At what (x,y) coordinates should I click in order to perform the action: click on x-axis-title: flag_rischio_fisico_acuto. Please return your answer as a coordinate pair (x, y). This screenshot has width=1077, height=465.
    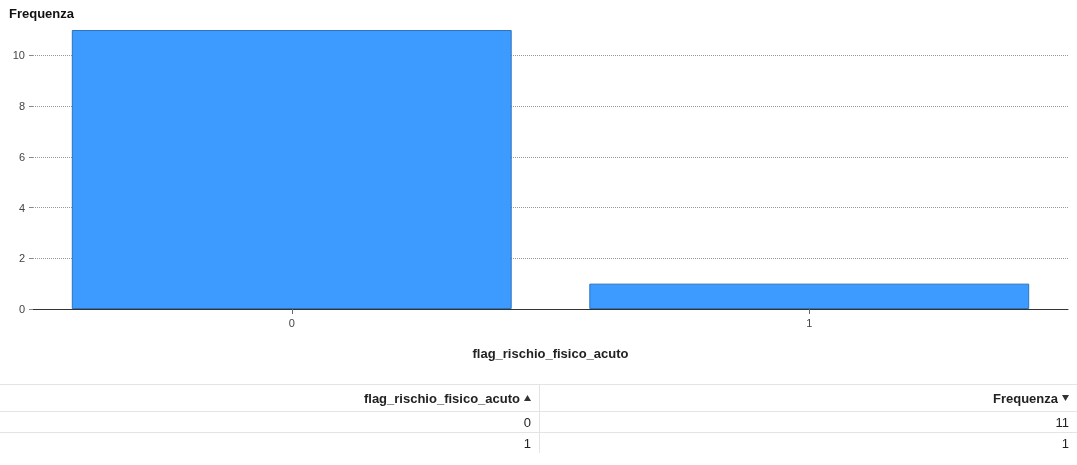
    Looking at the image, I should click on (550, 353).